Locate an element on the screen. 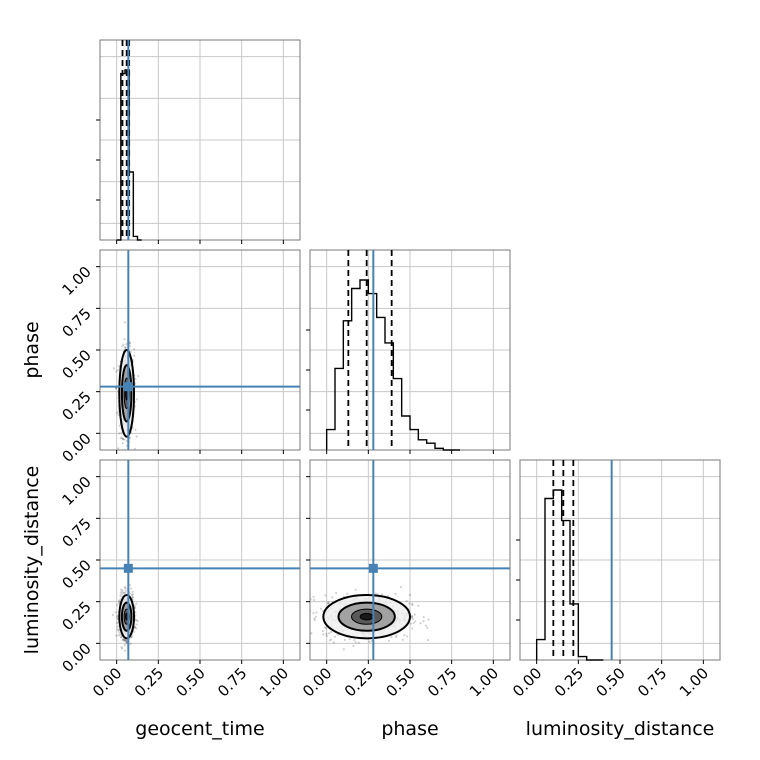  histogram-step-luminosity_distance is located at coordinates (569, 575).